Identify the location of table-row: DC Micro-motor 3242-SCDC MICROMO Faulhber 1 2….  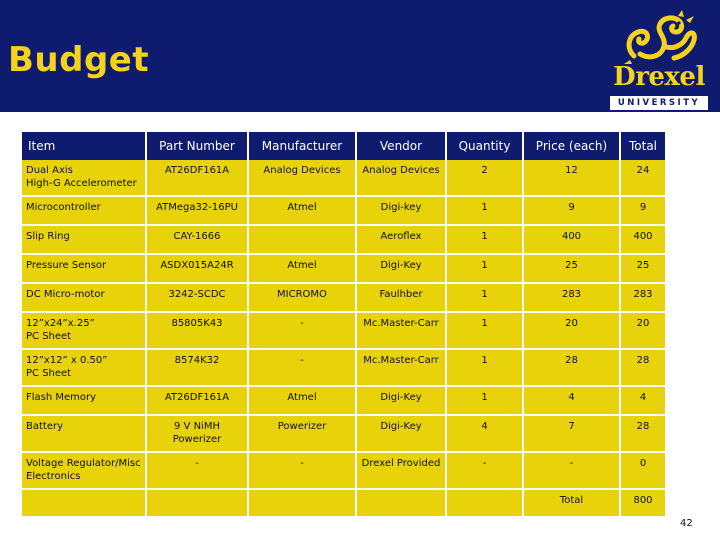
(343, 298).